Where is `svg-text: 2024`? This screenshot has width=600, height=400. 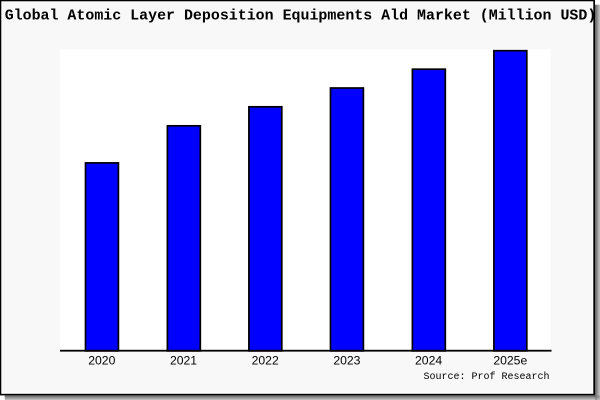
svg-text: 2024 is located at coordinates (428, 361).